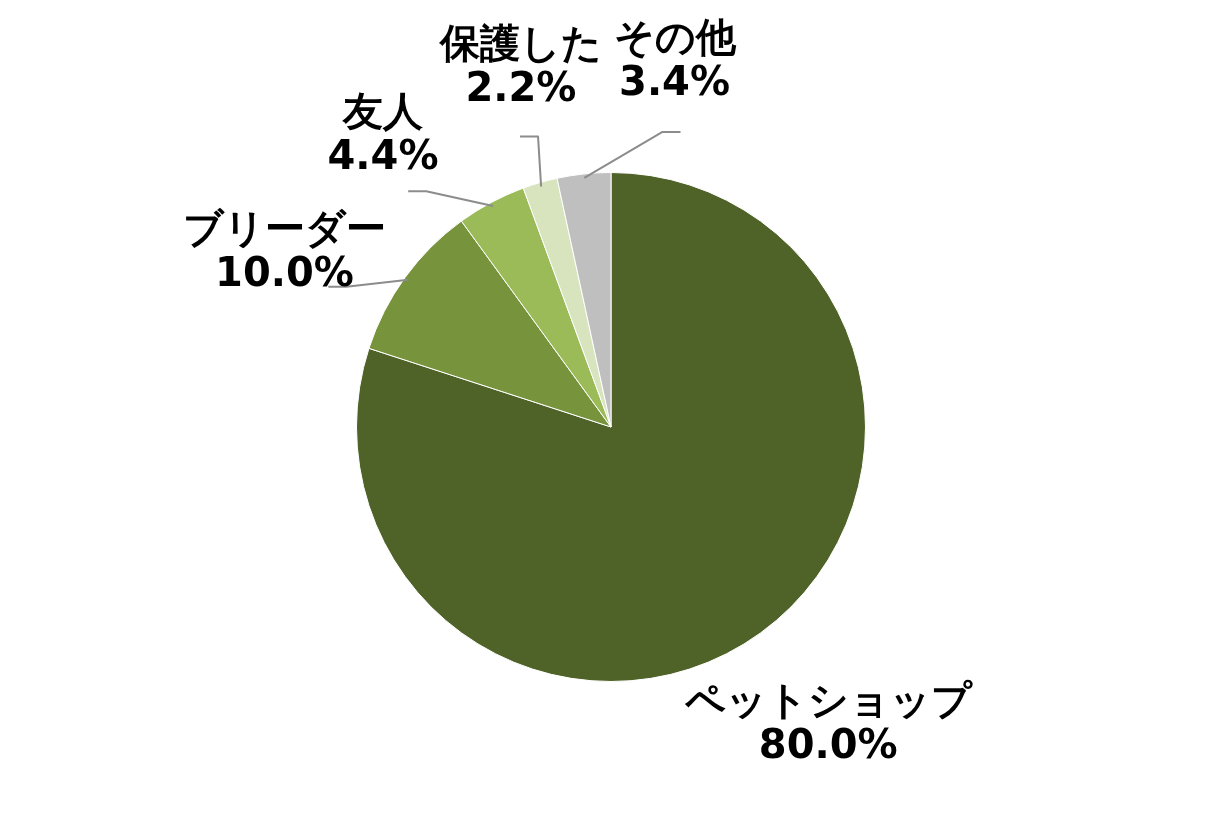 The width and height of the screenshot is (1220, 828). Describe the element at coordinates (828, 744) in the screenshot. I see `data-label: 80.0%` at that location.